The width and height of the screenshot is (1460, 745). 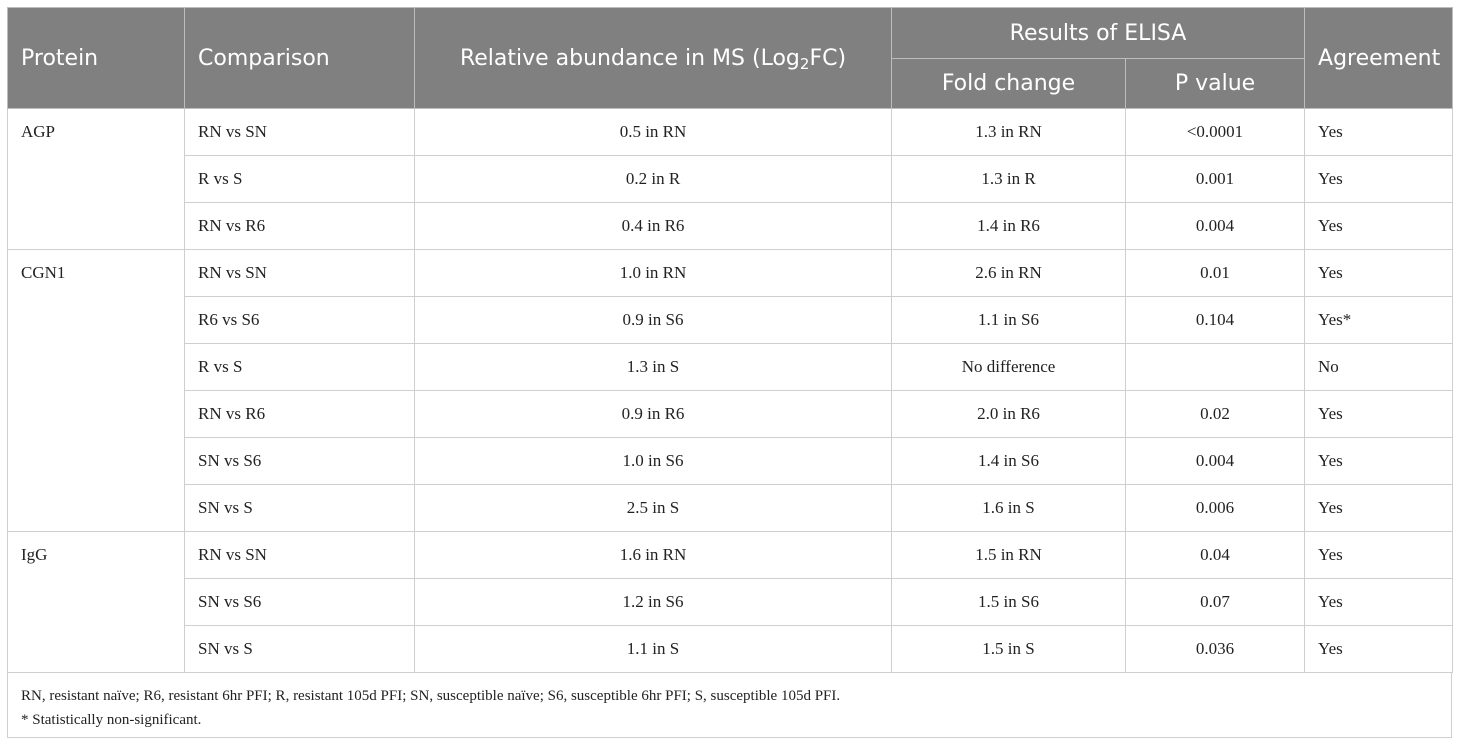 What do you see at coordinates (96, 390) in the screenshot?
I see `cell-protein: CGN1` at bounding box center [96, 390].